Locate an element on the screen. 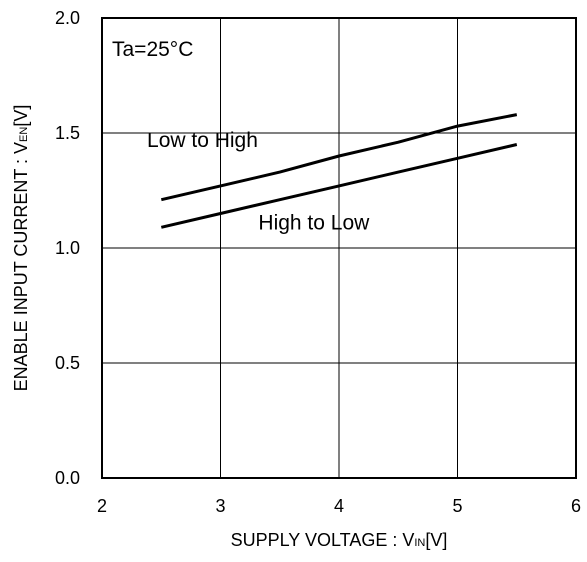 The height and width of the screenshot is (562, 587). condition-label: Ta=25°C is located at coordinates (152, 49).